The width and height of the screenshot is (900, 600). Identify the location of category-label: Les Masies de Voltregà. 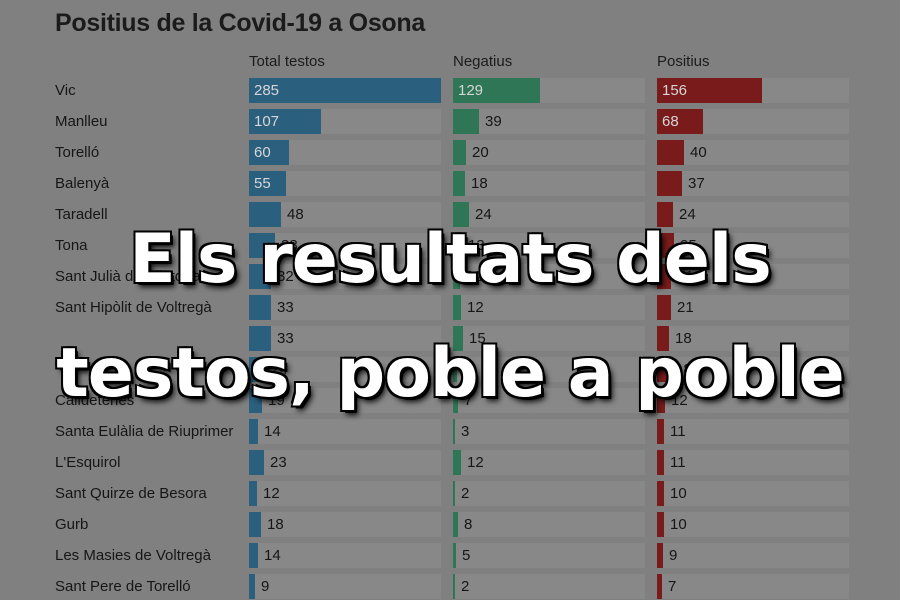
(133, 555).